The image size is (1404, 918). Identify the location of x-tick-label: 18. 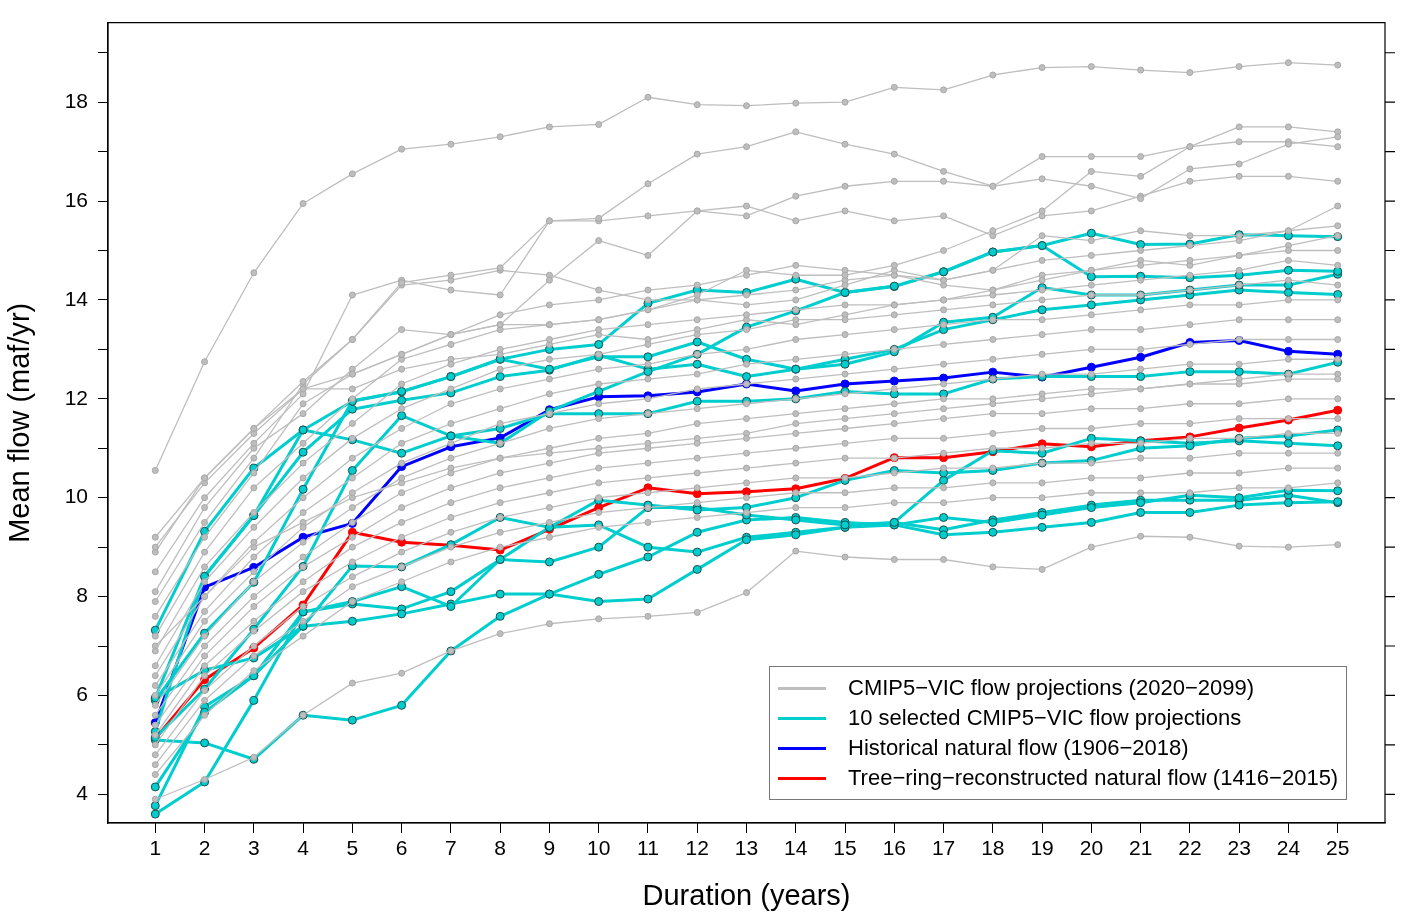
(993, 848).